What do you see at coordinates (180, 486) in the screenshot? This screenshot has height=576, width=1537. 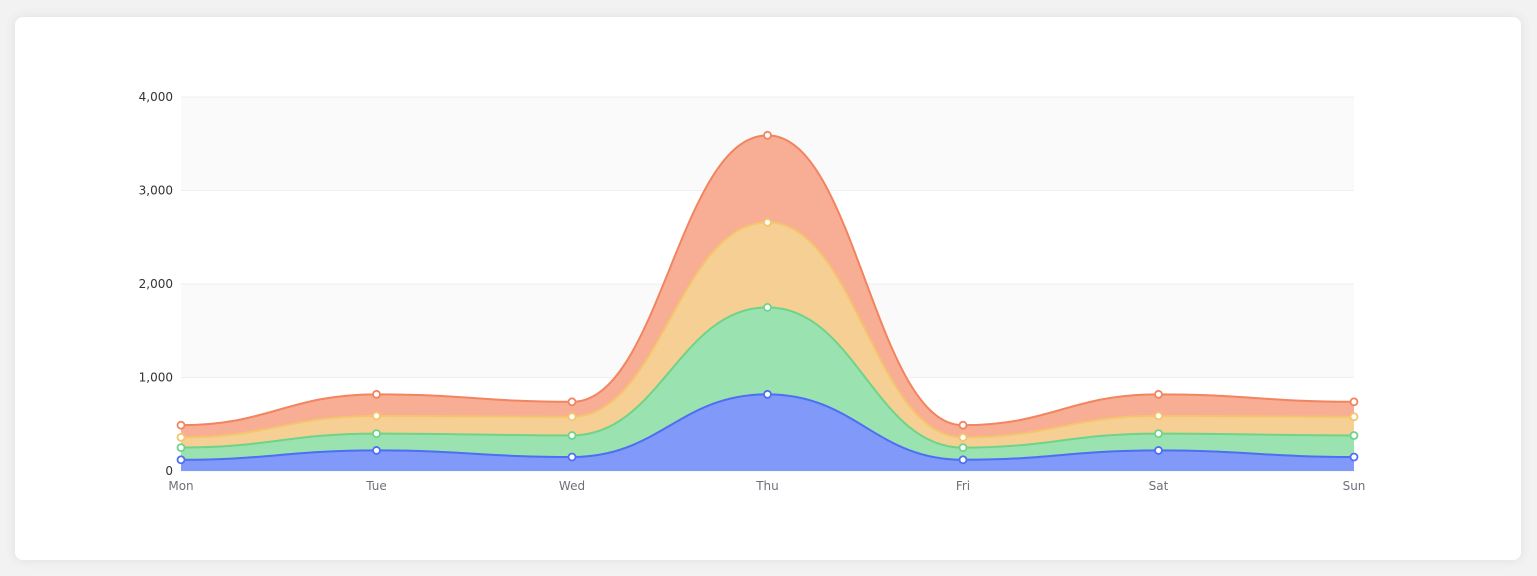 I see `x-tick-label: Mon` at bounding box center [180, 486].